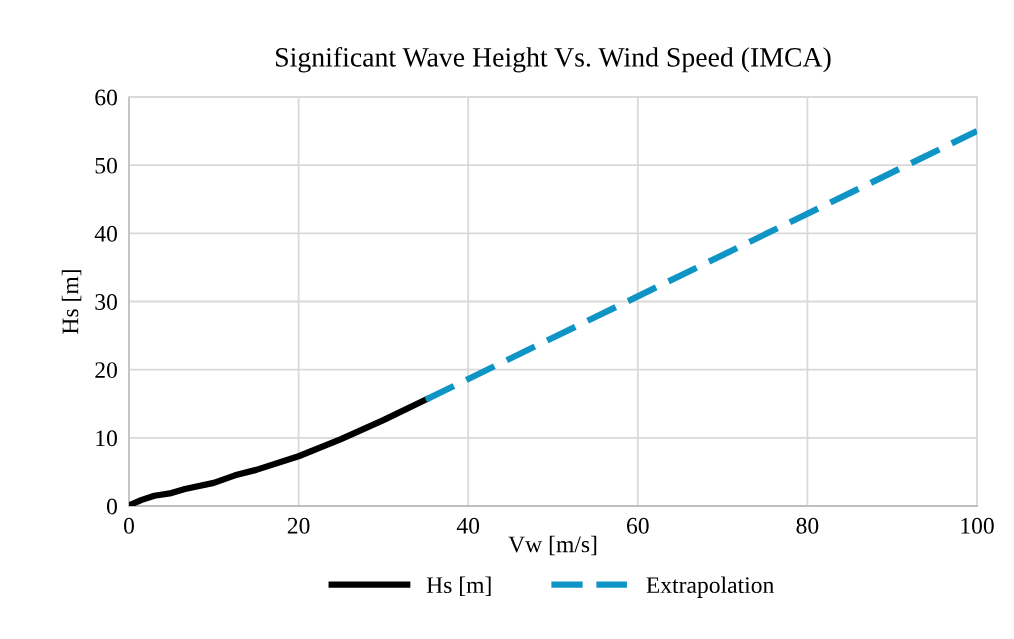 Image resolution: width=1014 pixels, height=639 pixels. Describe the element at coordinates (111, 506) in the screenshot. I see `y-tick-label: 0` at that location.